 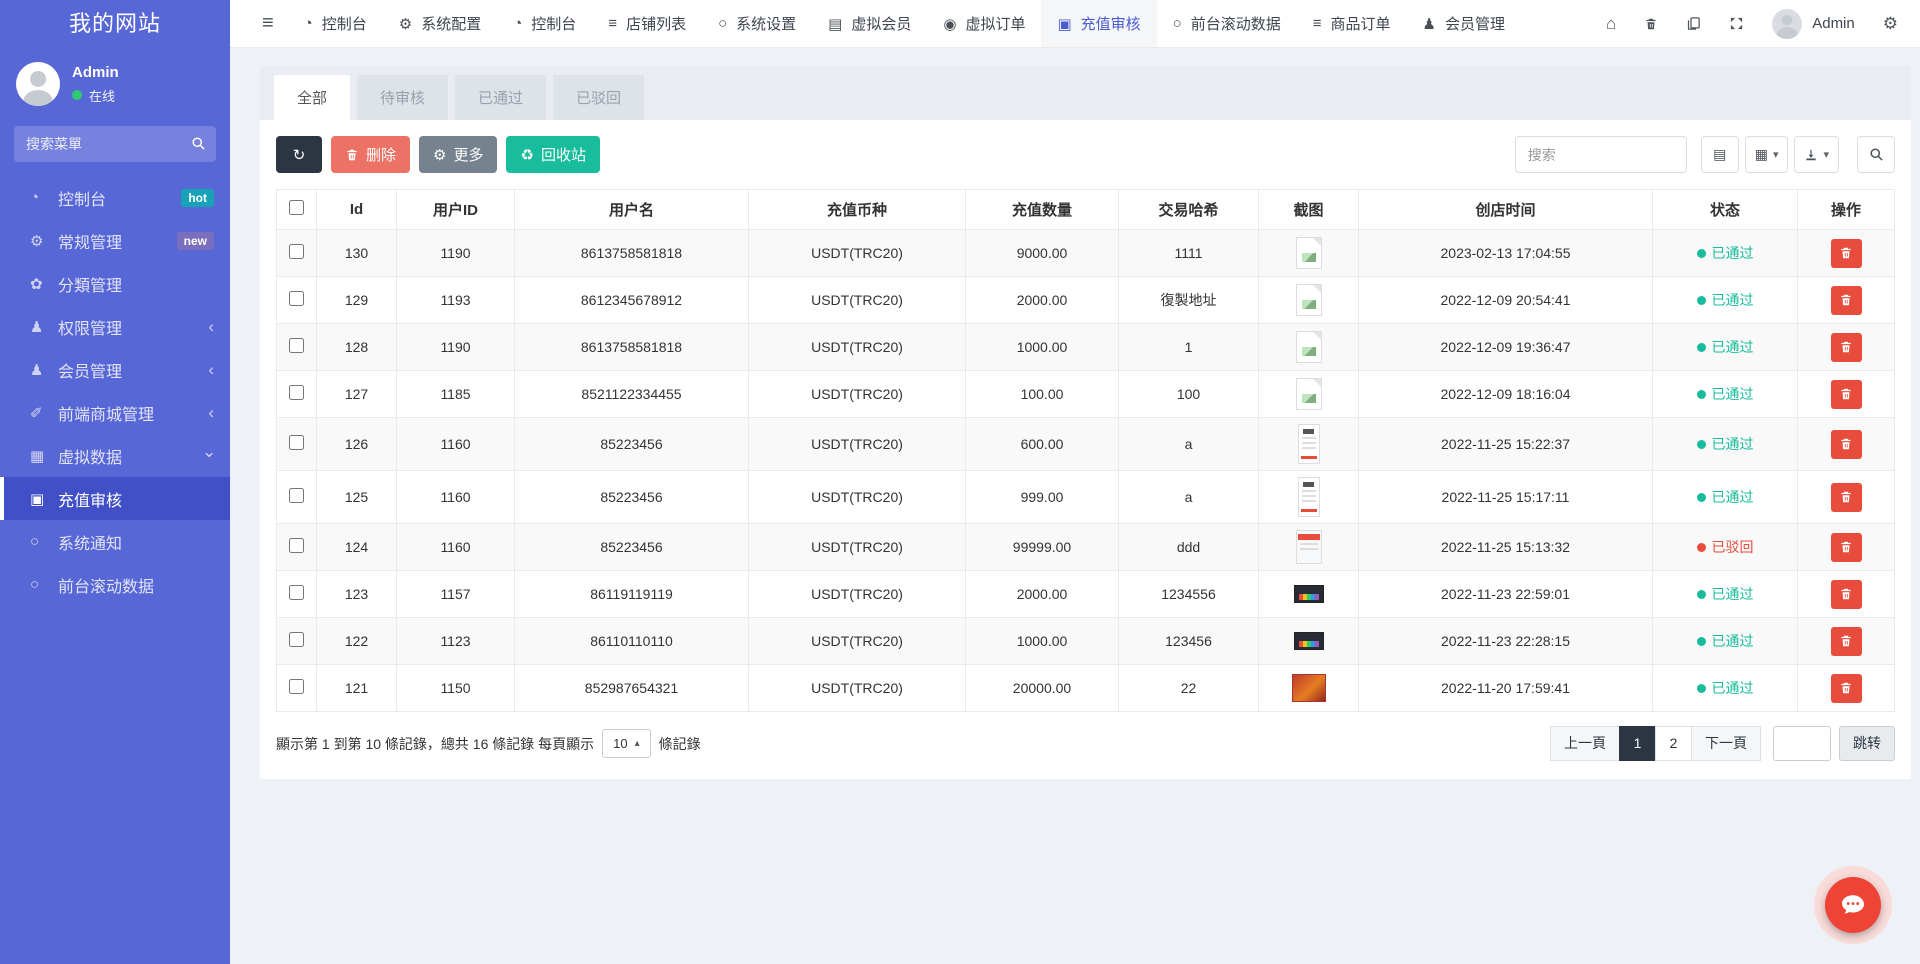 What do you see at coordinates (115, 412) in the screenshot?
I see `sidebar-item: ✐ 前端商城管理` at bounding box center [115, 412].